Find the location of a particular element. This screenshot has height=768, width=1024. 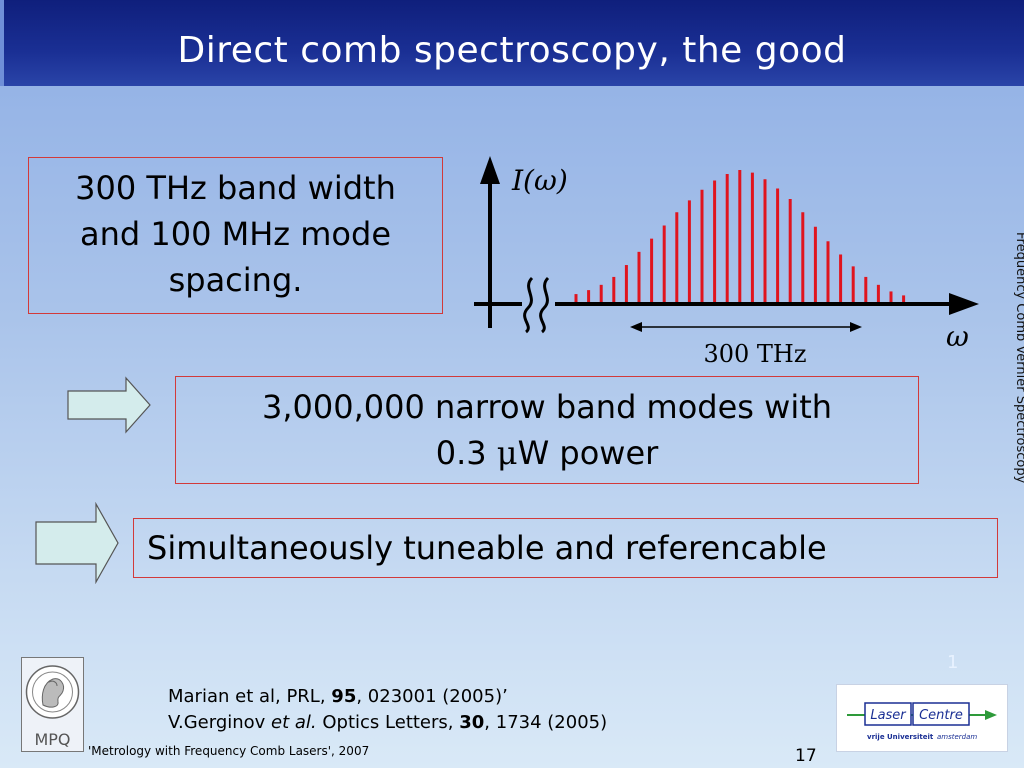

ref1-volume: 95 is located at coordinates (344, 696).